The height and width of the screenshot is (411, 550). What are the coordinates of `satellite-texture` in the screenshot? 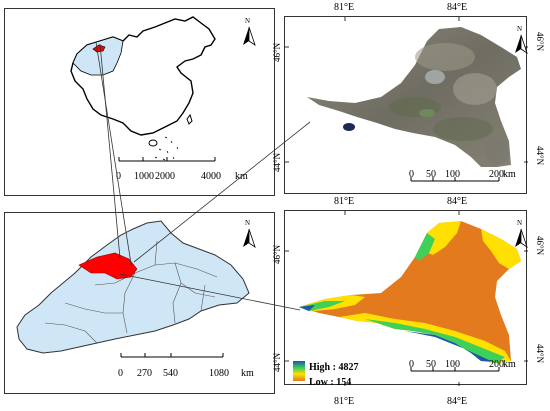 It's located at (449, 104).